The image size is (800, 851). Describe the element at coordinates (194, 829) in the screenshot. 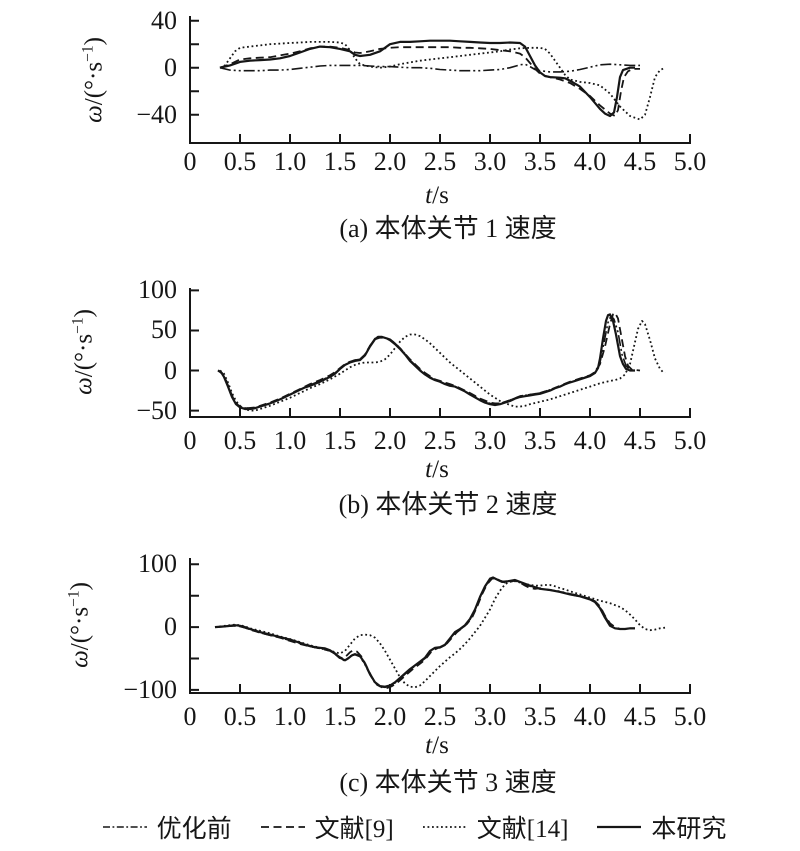

I see `legend-label: 优化前` at that location.